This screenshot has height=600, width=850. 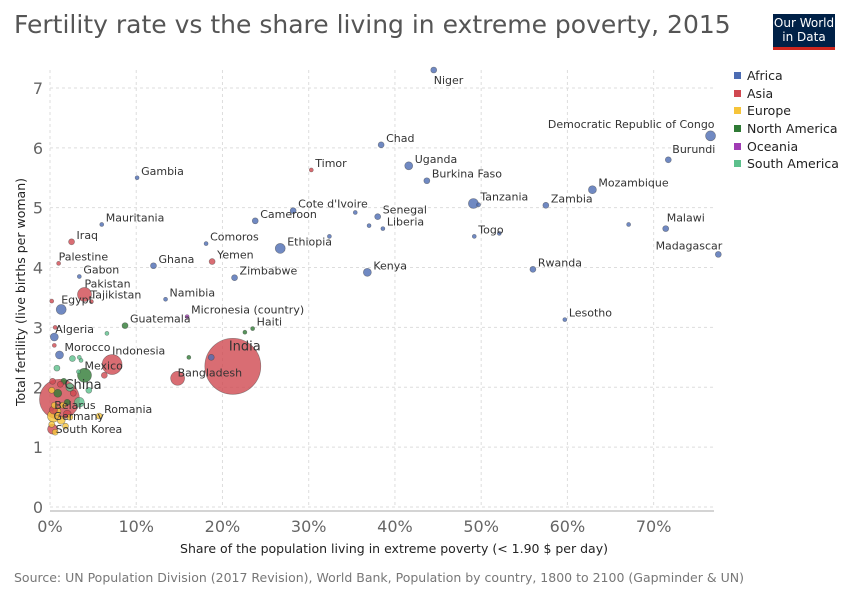 I want to click on legend-item-europe: Europe, so click(x=786, y=111).